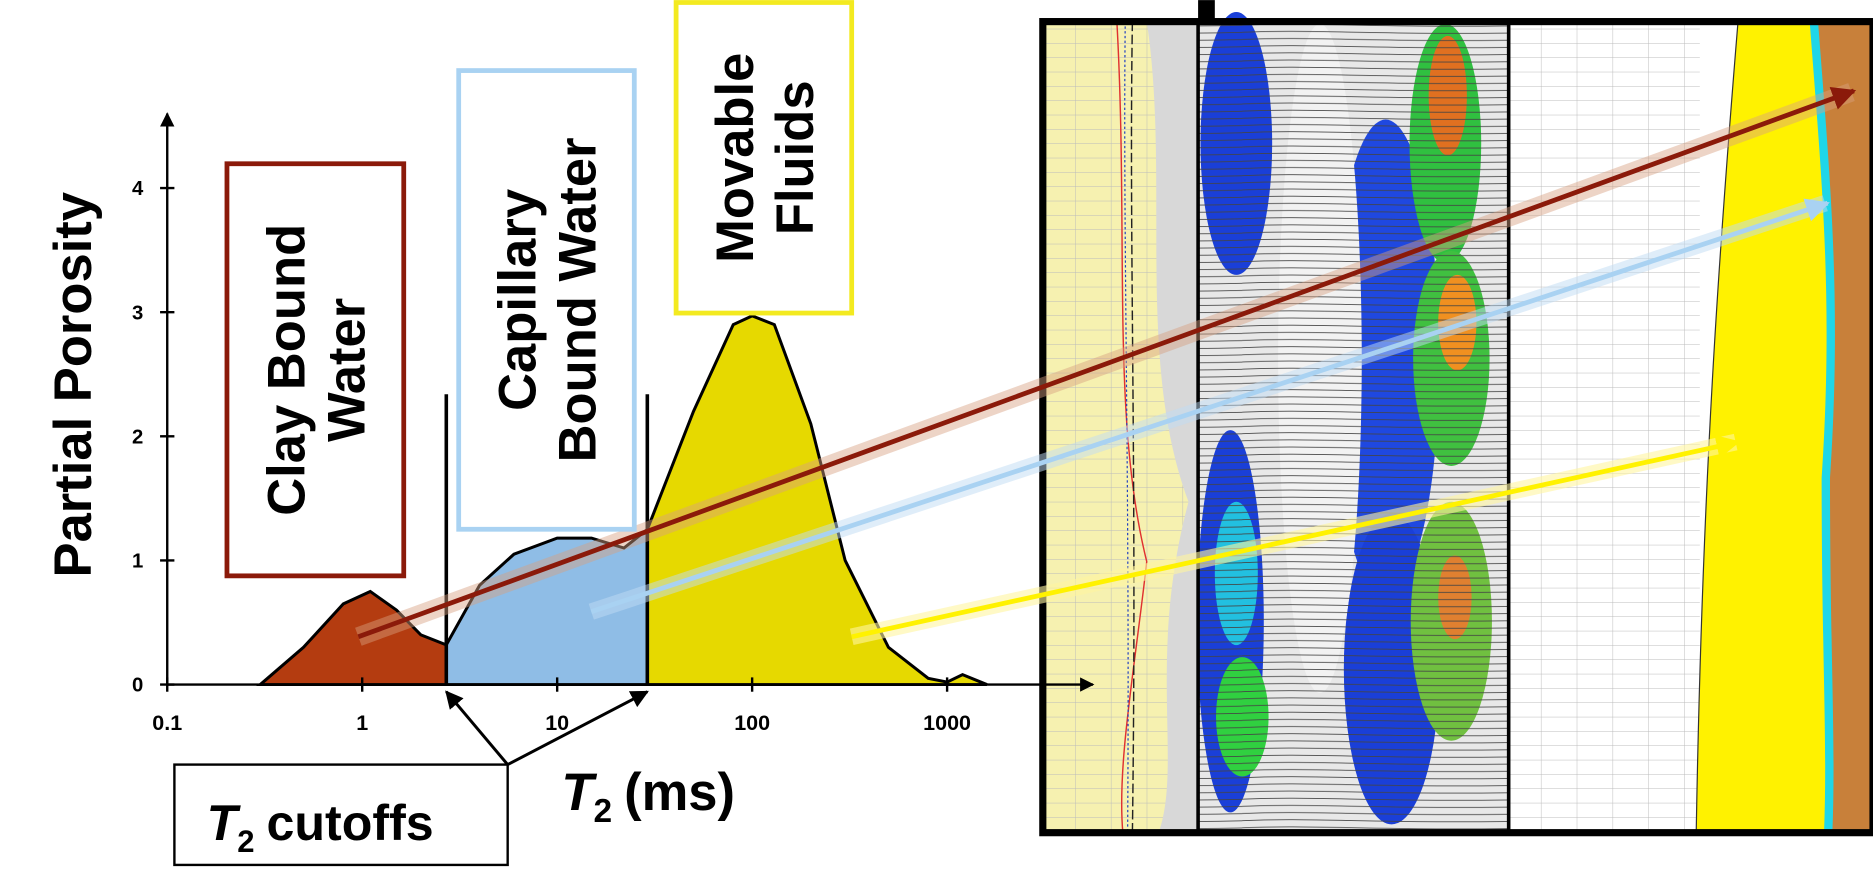 The height and width of the screenshot is (871, 1873). Describe the element at coordinates (138, 189) in the screenshot. I see `y-tick-label: 4` at that location.